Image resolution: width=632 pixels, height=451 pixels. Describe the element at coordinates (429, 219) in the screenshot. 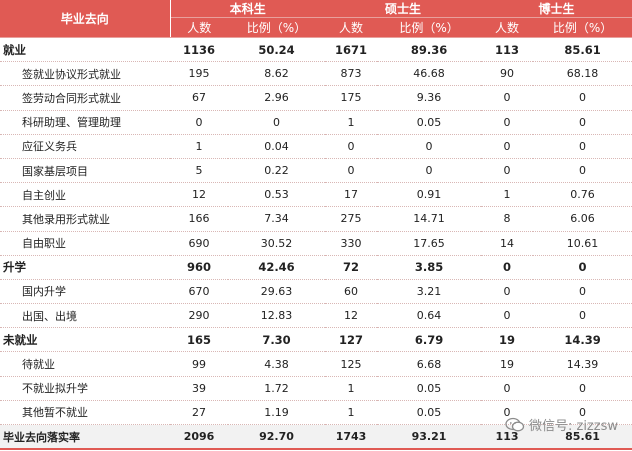

I see `ratio-cell: 14.71` at that location.